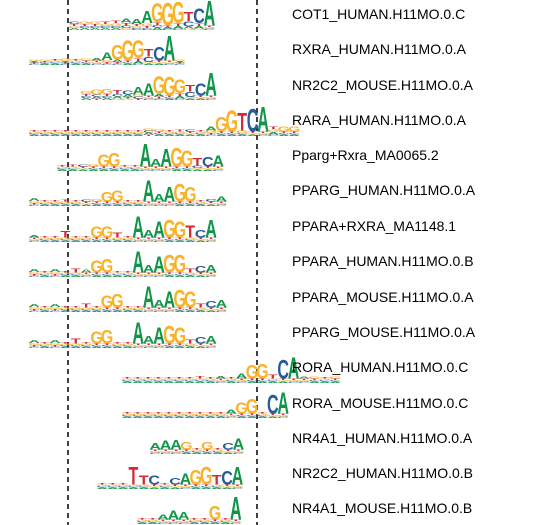  Describe the element at coordinates (374, 226) in the screenshot. I see `motif-label-ppara-rxra: PPARA+RXRA_MA1148.1` at that location.